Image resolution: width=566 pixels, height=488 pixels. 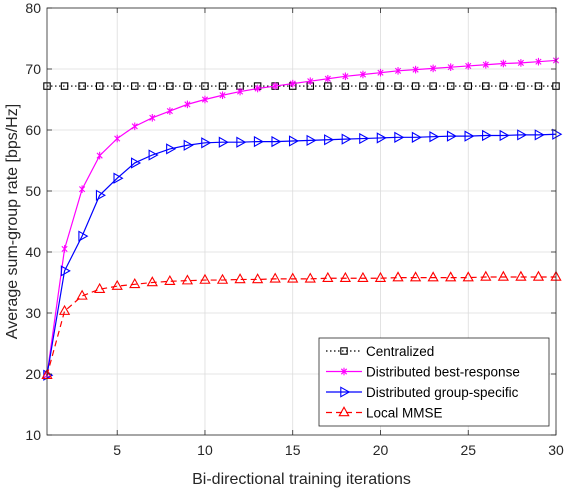 I want to click on y-tick-label: 40, so click(x=33, y=252).